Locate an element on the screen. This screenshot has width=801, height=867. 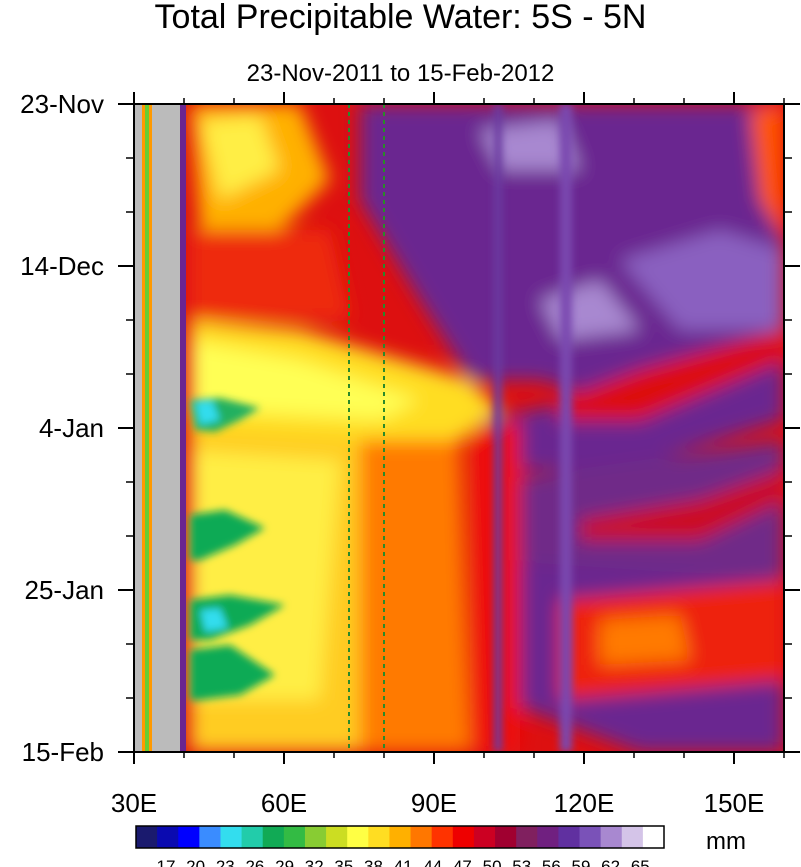
y-tick-label: 23-Nov is located at coordinates (62, 104).